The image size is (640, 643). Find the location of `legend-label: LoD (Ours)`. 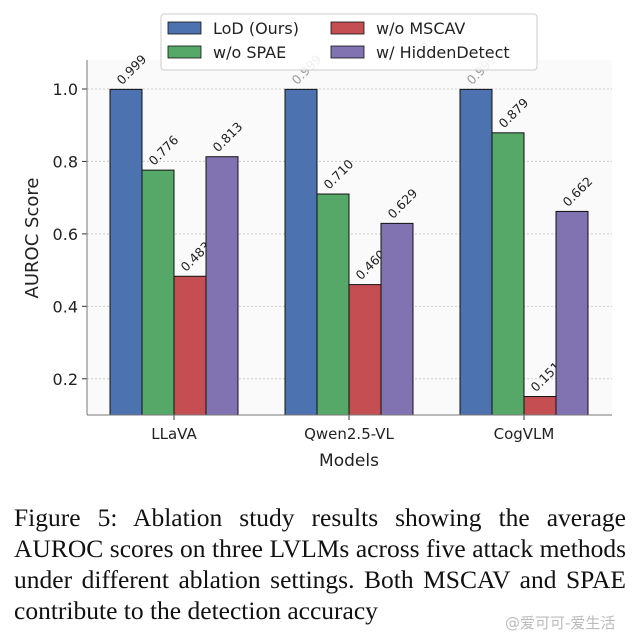

legend-label: LoD (Ours) is located at coordinates (256, 28).